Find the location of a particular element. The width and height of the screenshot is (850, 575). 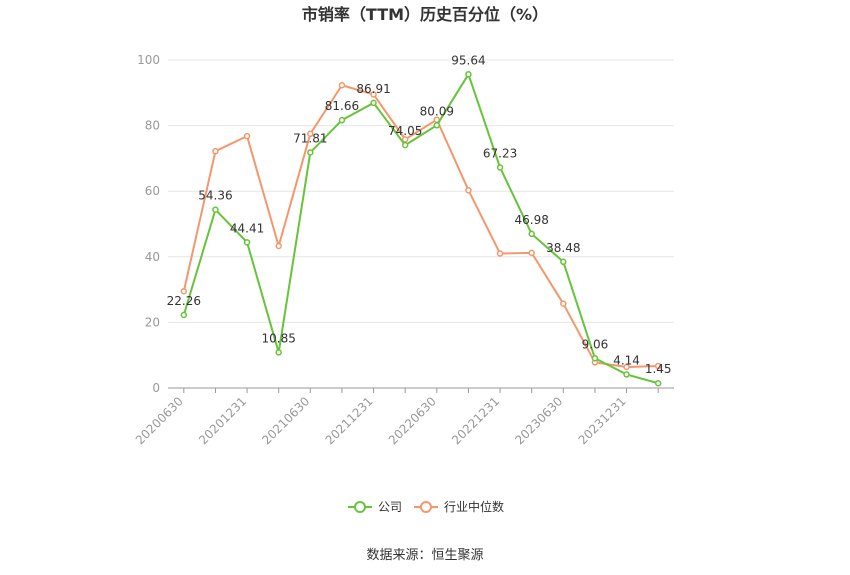

legend-item-0: 公司 is located at coordinates (375, 507).